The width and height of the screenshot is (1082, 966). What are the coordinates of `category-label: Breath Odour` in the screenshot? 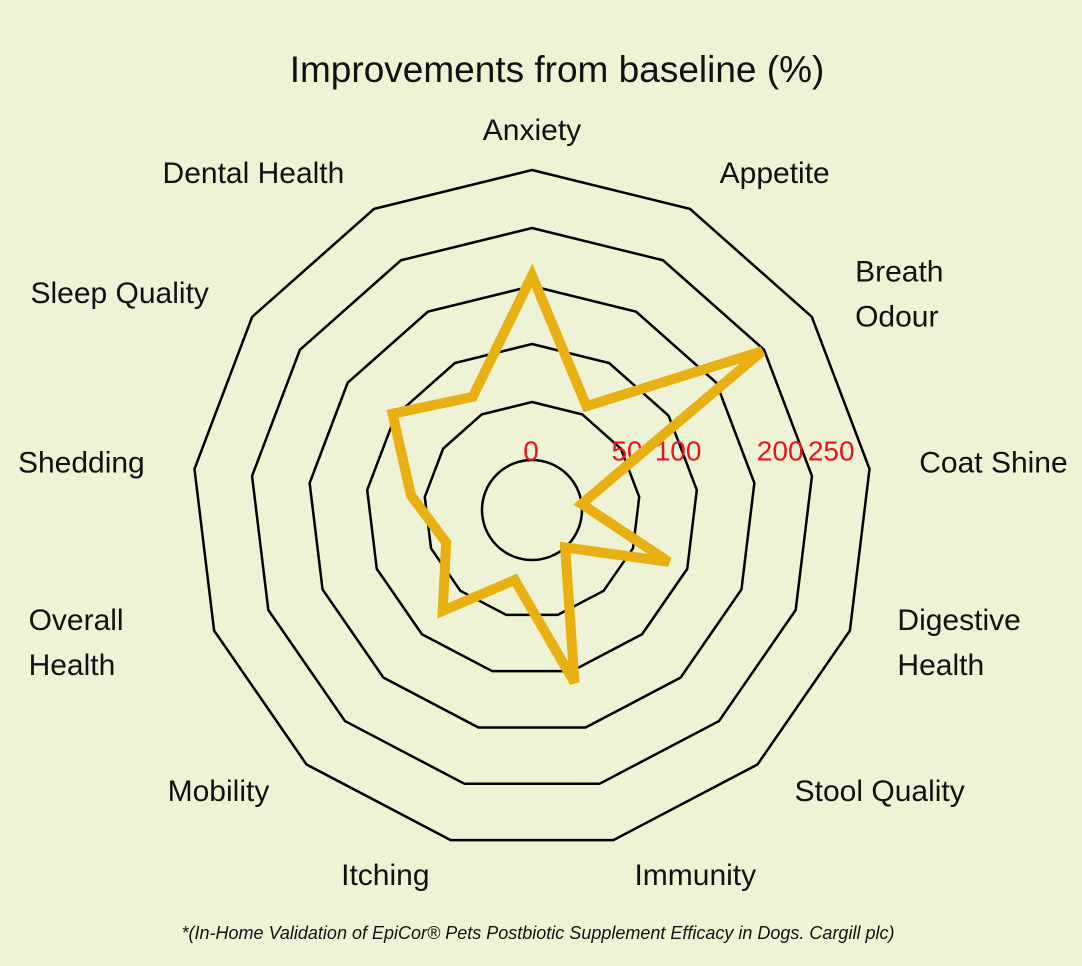 It's located at (899, 294).